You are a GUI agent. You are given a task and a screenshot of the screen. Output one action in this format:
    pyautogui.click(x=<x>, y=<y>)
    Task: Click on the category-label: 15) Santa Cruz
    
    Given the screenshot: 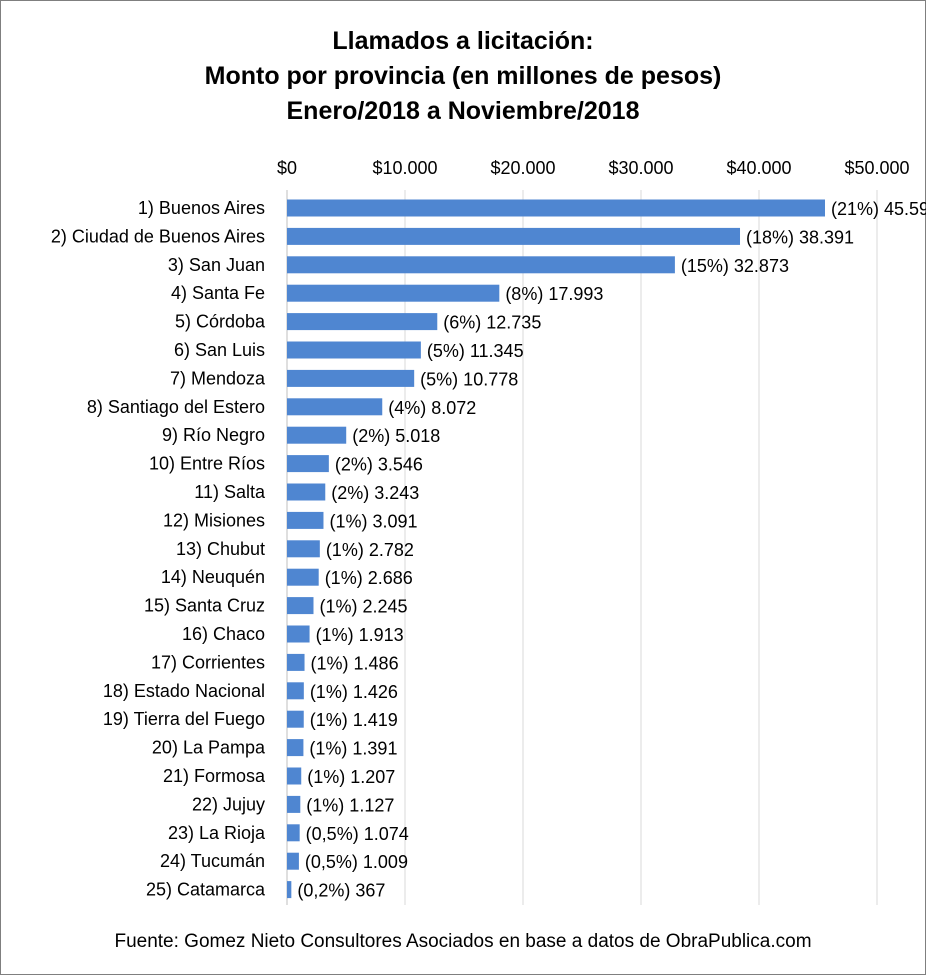 What is the action you would take?
    pyautogui.click(x=204, y=606)
    